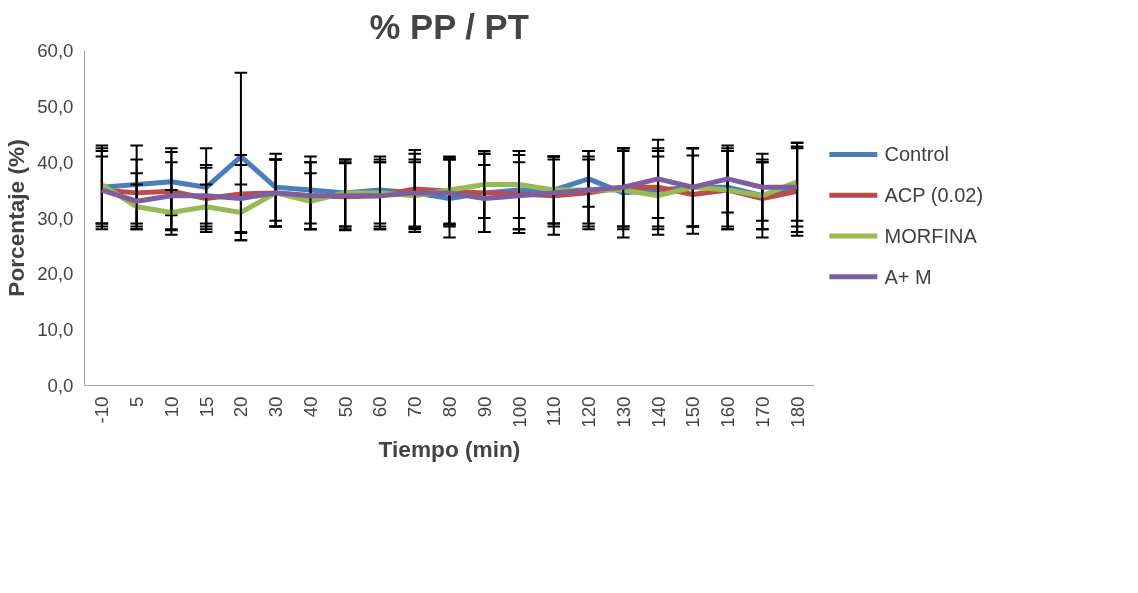 The height and width of the screenshot is (593, 1138). I want to click on x-tick-label: 80, so click(449, 407).